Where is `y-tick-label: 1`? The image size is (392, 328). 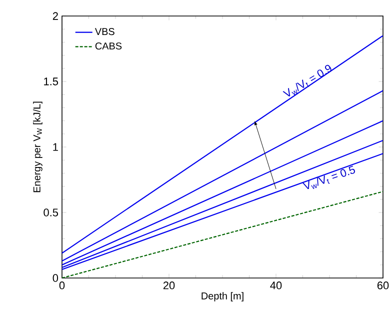 y-tick-label: 1 is located at coordinates (55, 147).